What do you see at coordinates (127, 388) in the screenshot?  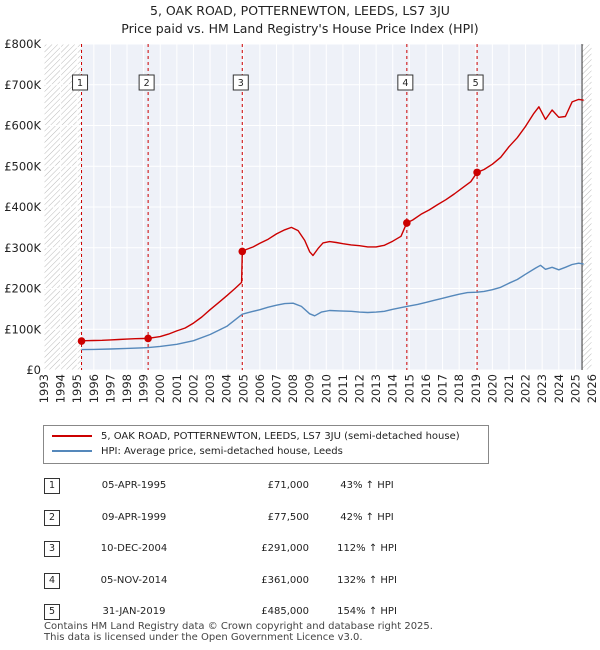 I see `x-tick-label: 1998` at bounding box center [127, 388].